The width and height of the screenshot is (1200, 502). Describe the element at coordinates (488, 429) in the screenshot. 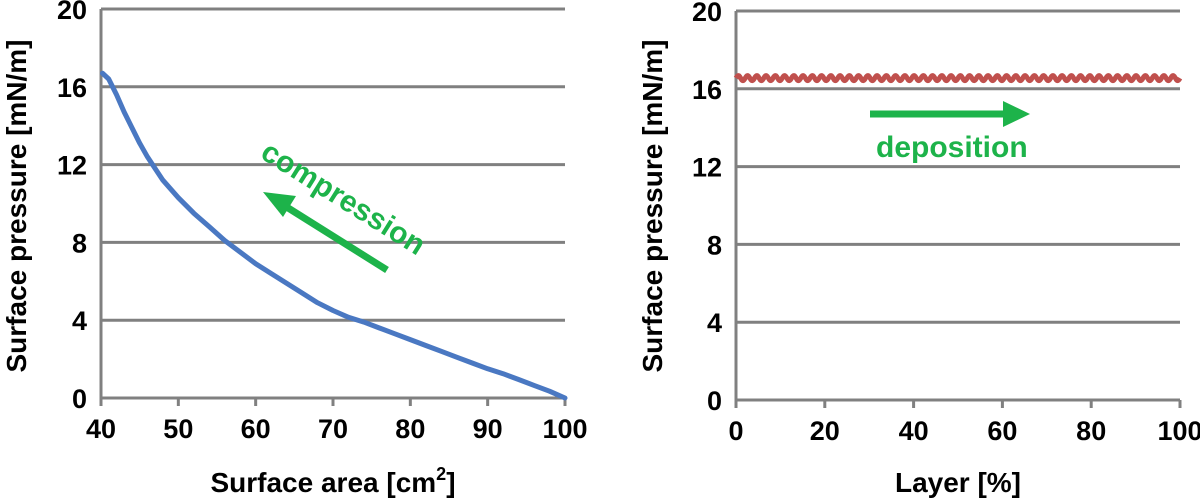

I see `x-tick-label-90: 90` at that location.